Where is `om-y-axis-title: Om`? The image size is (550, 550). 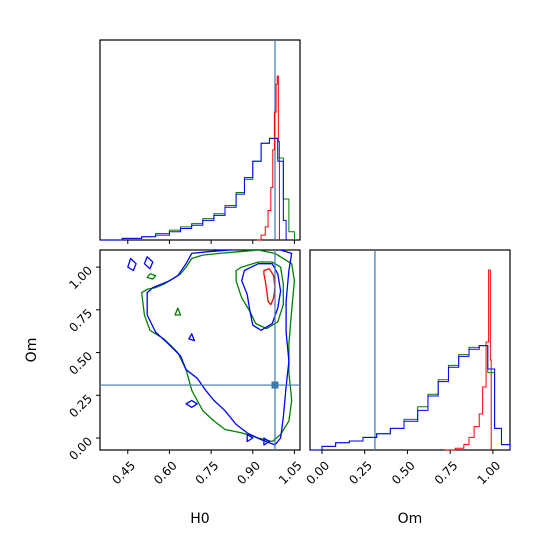 om-y-axis-title: Om is located at coordinates (32, 350).